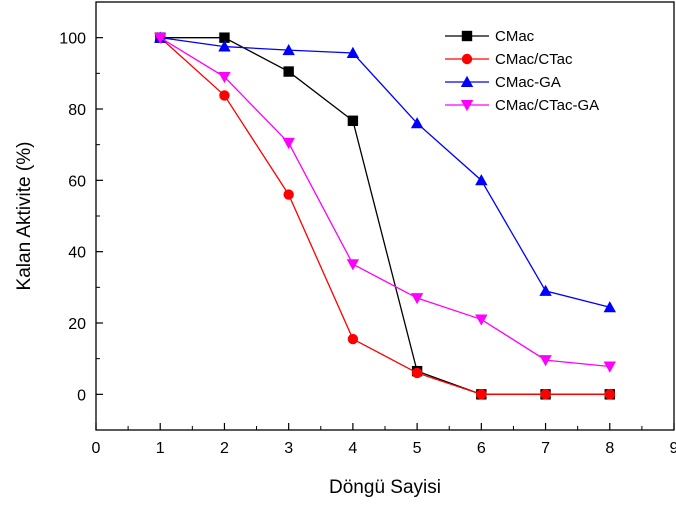 The width and height of the screenshot is (676, 508). Describe the element at coordinates (545, 448) in the screenshot. I see `x-tick-label: 7` at that location.